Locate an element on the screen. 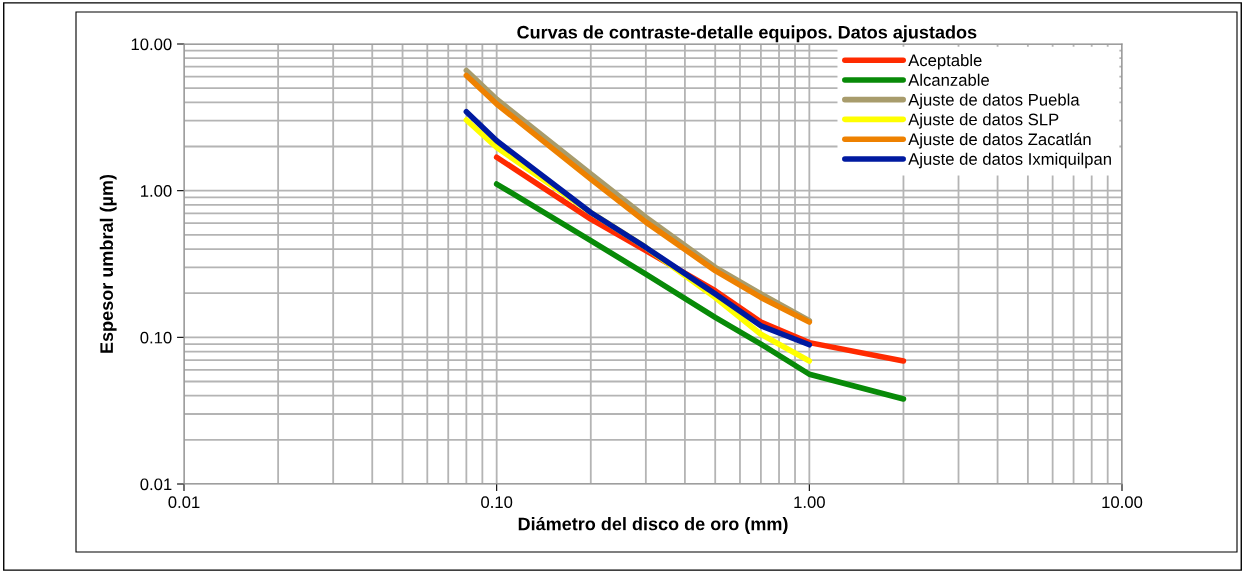 The image size is (1245, 573). y-tick-label: 1.00 is located at coordinates (156, 191).